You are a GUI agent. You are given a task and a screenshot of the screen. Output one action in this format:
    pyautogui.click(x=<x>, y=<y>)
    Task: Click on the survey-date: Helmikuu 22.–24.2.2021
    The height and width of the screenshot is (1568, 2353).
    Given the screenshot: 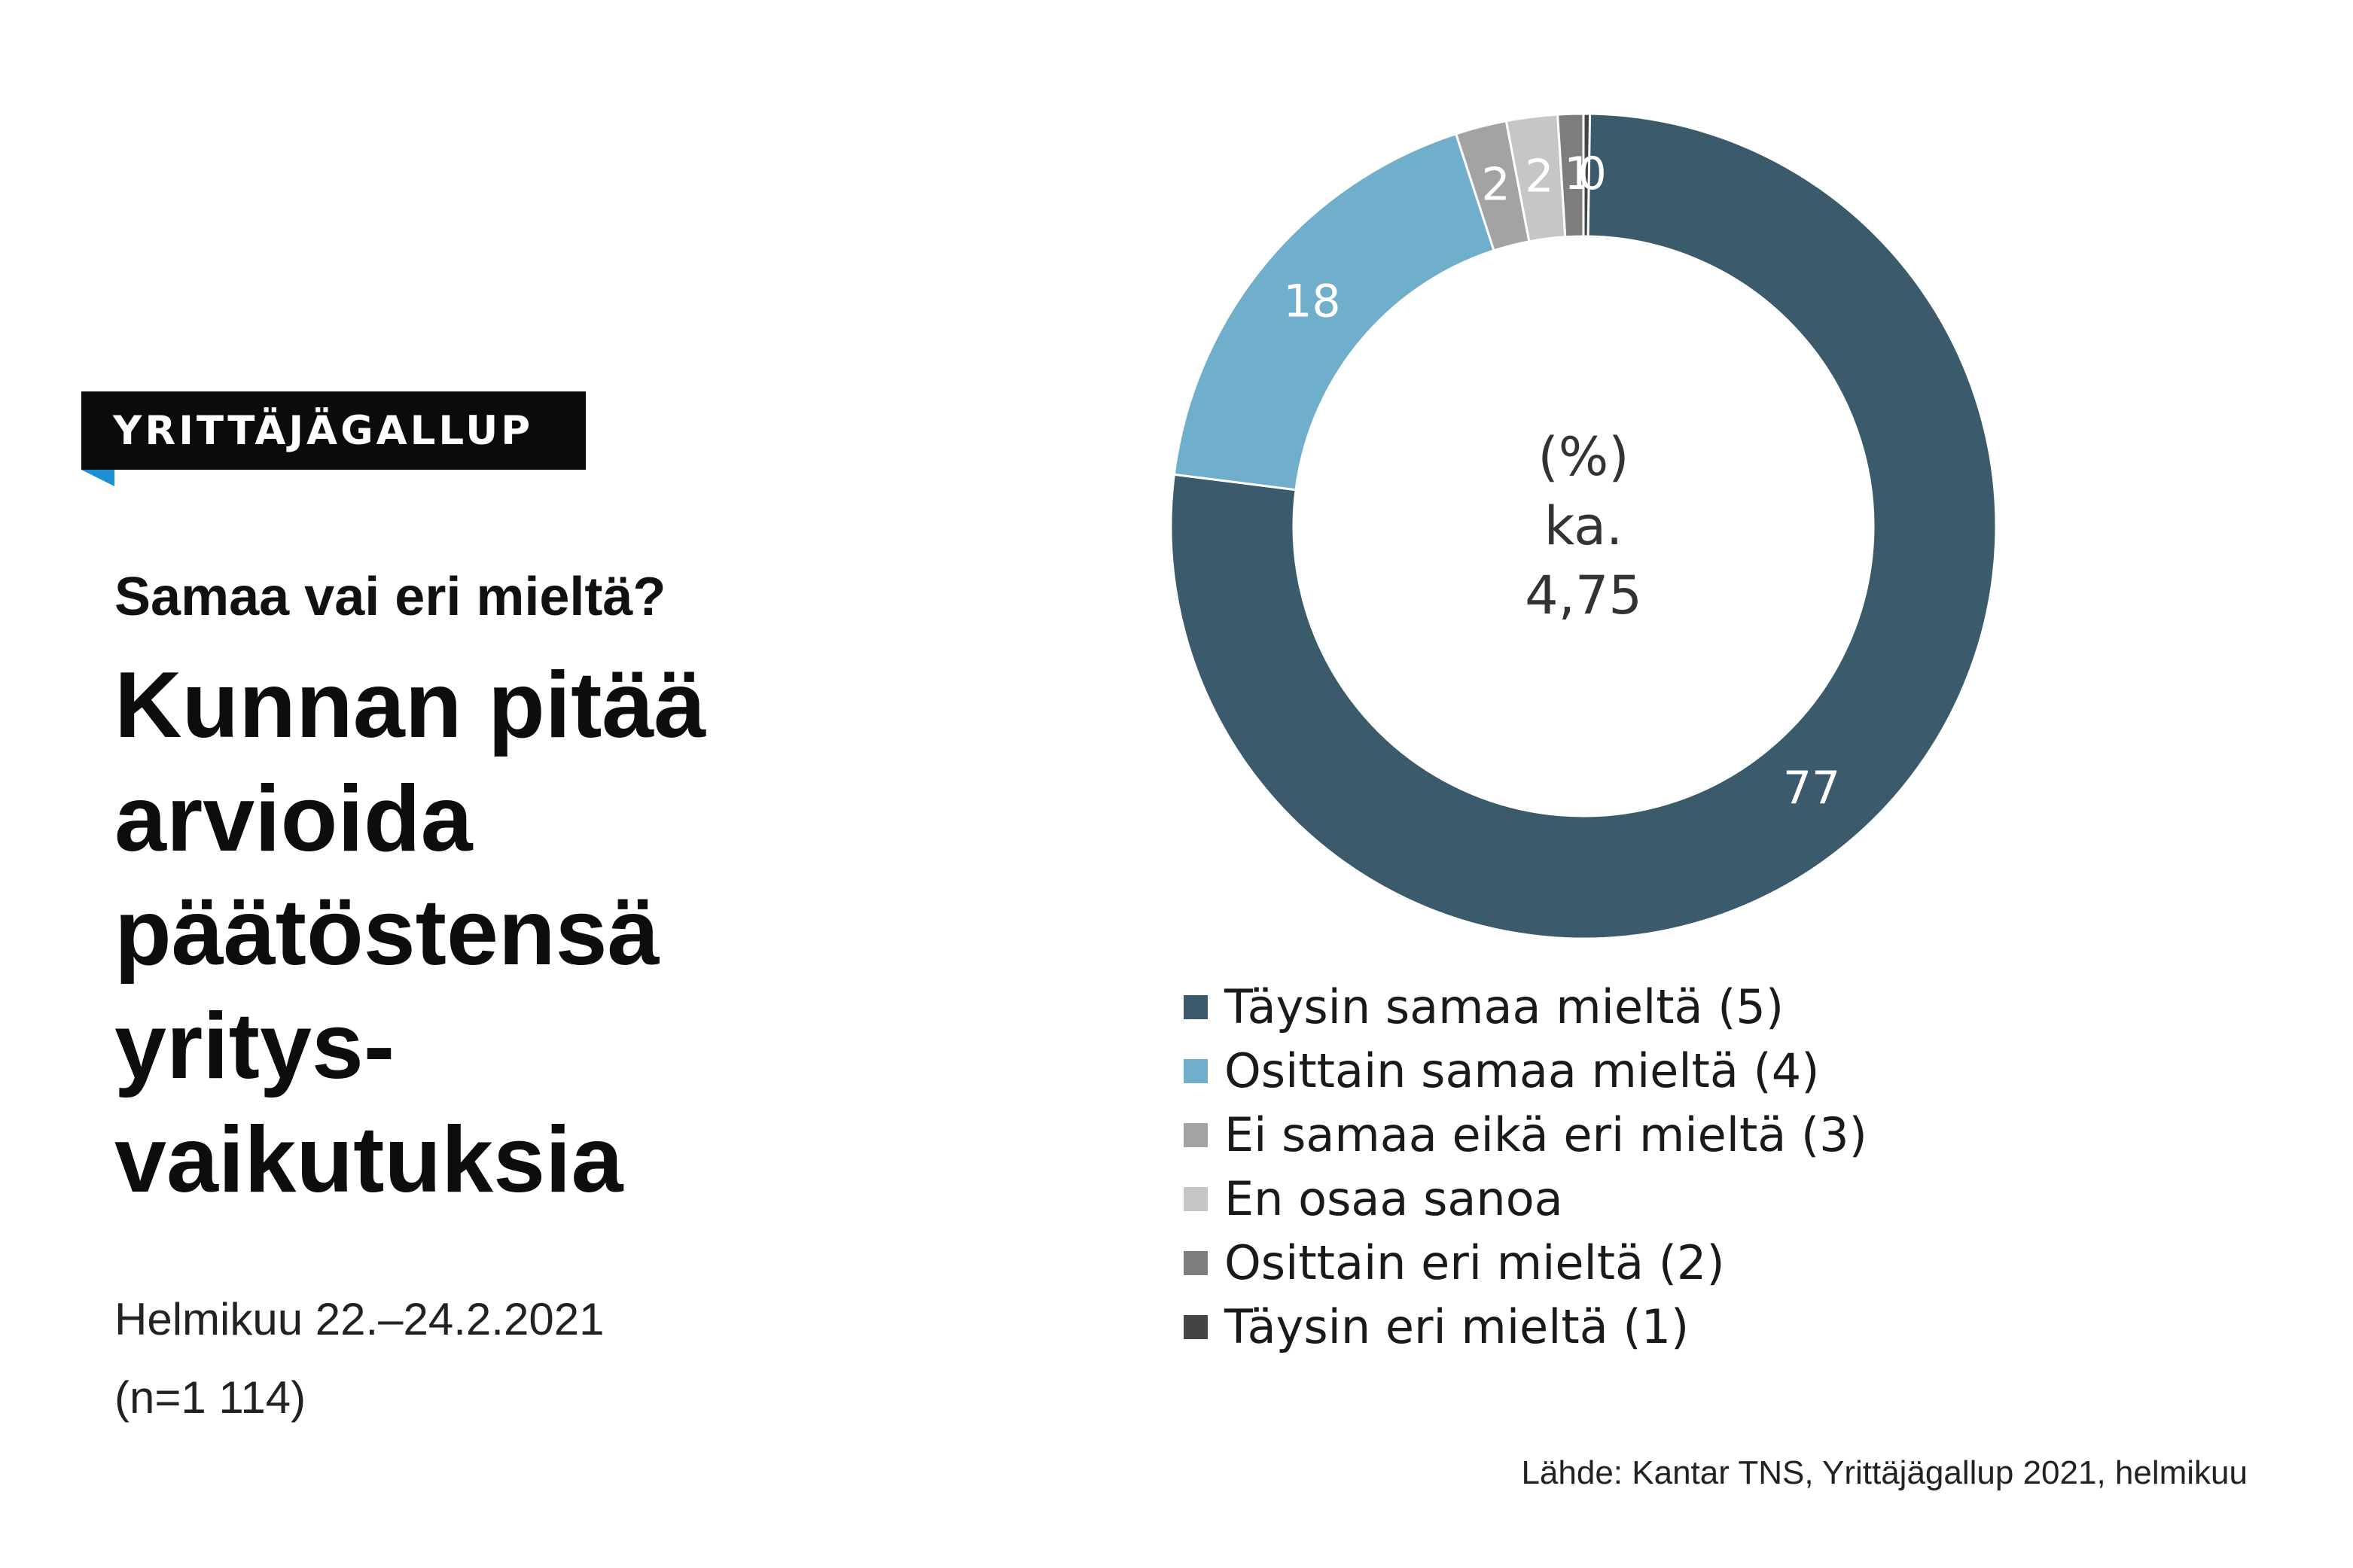 What is the action you would take?
    pyautogui.click(x=359, y=1319)
    